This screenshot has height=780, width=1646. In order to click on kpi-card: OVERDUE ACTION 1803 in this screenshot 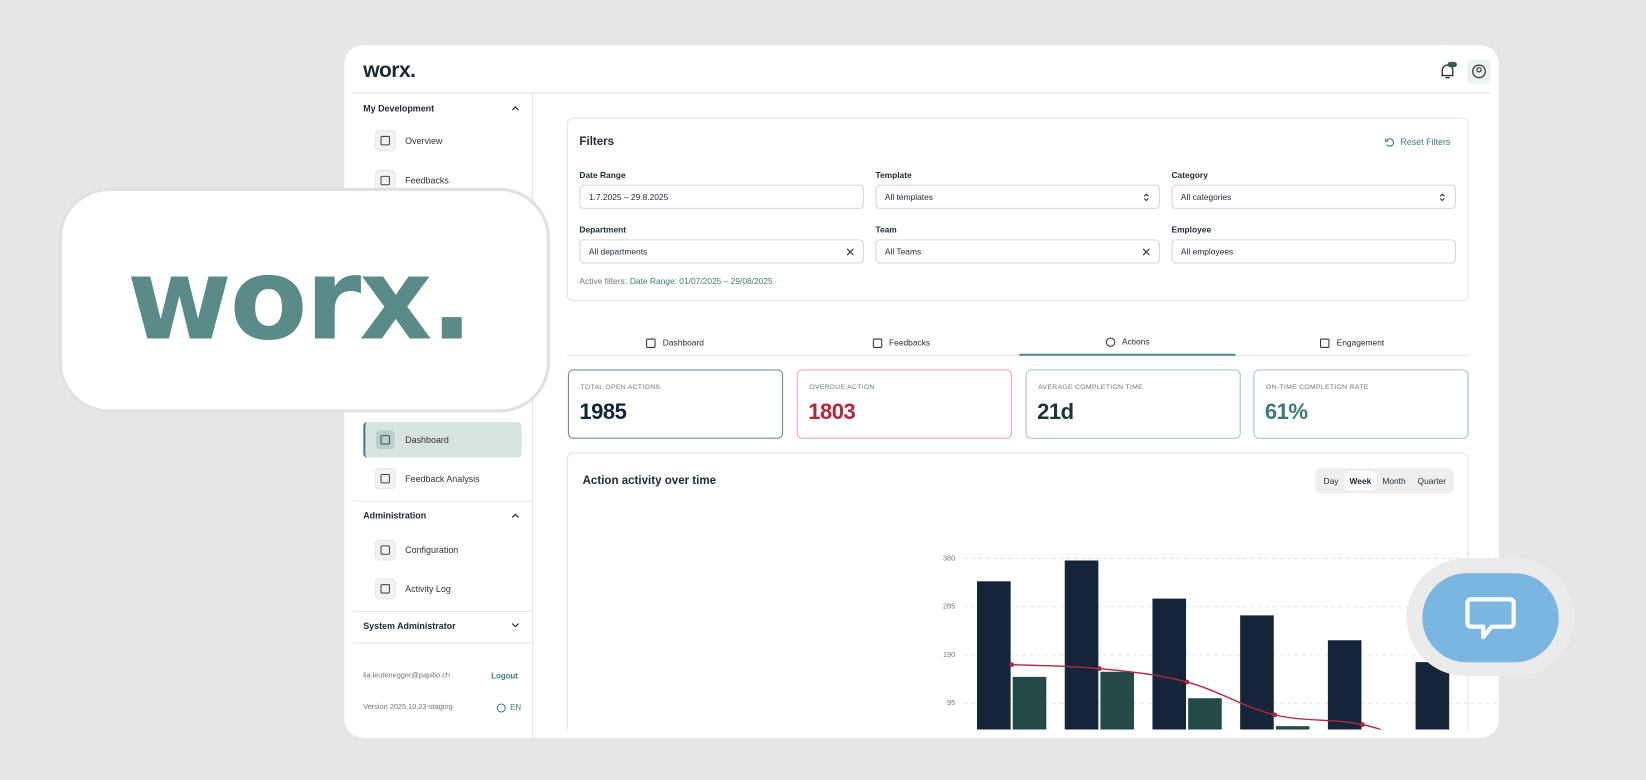, I will do `click(904, 404)`.